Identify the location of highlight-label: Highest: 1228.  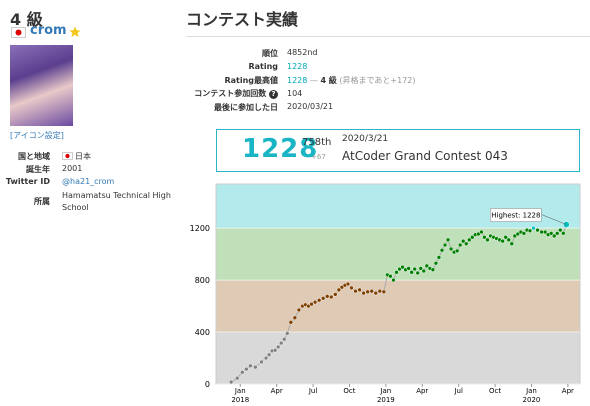
(515, 216).